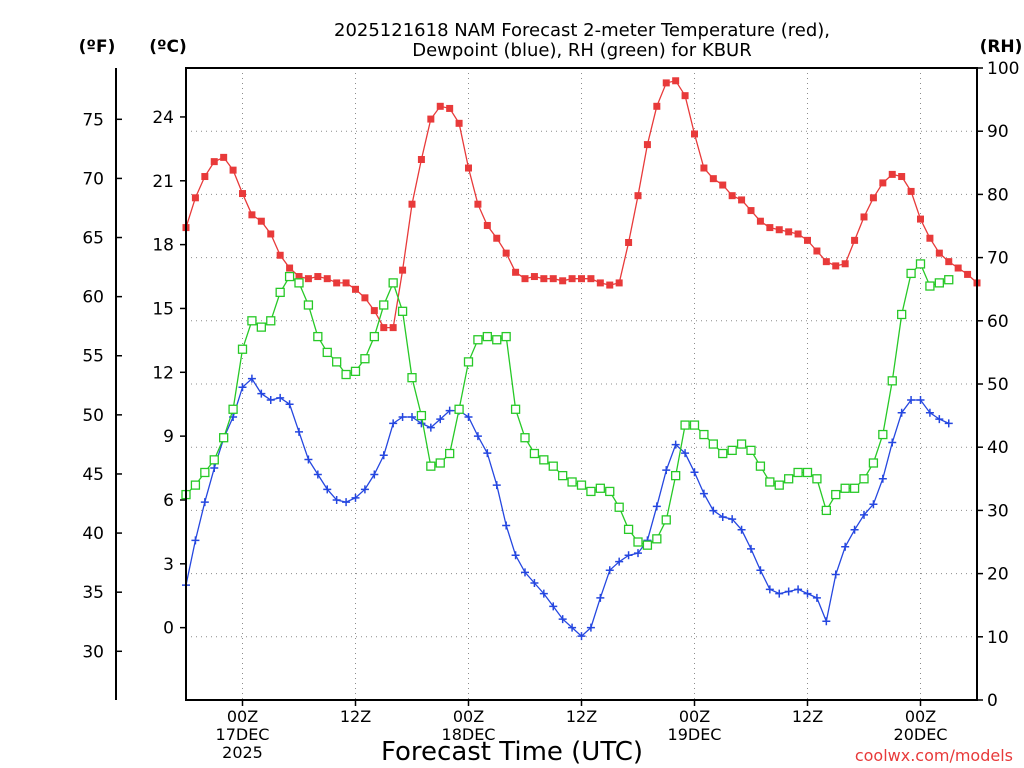 The width and height of the screenshot is (1024, 768). Describe the element at coordinates (93, 534) in the screenshot. I see `fahrenheit-tick-label: 40` at that location.